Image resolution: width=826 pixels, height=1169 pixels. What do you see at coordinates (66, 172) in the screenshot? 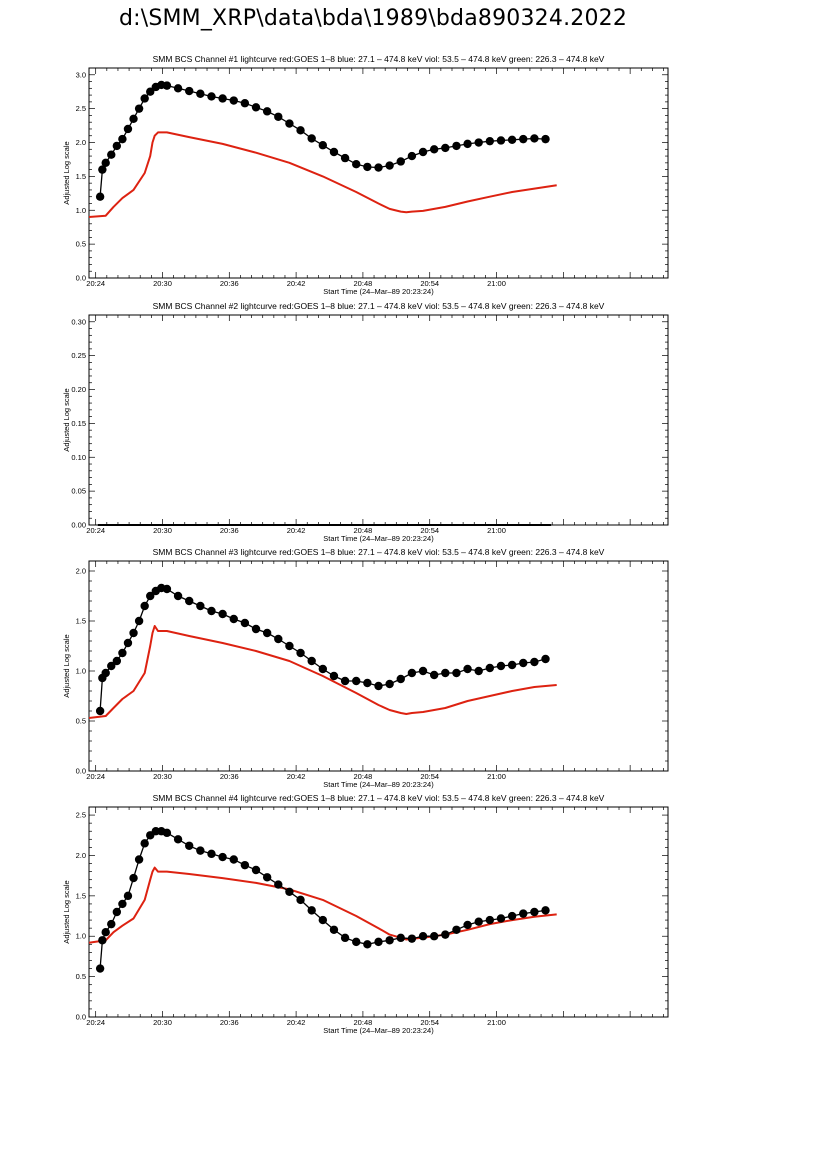
I see `y-axis-label: Adjusted Log scale` at bounding box center [66, 172].